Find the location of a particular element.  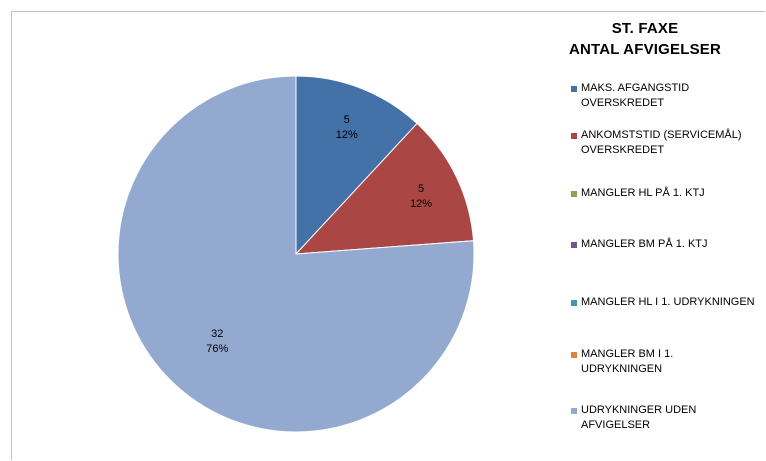

data-label-value-1: 5 is located at coordinates (421, 189).